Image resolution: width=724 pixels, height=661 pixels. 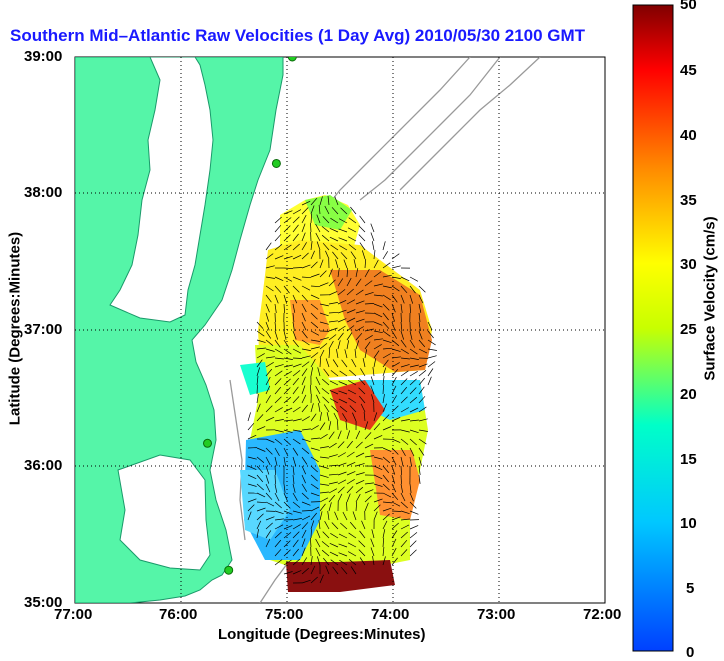 I want to click on colorbar-tick-label: 15, so click(x=688, y=459).